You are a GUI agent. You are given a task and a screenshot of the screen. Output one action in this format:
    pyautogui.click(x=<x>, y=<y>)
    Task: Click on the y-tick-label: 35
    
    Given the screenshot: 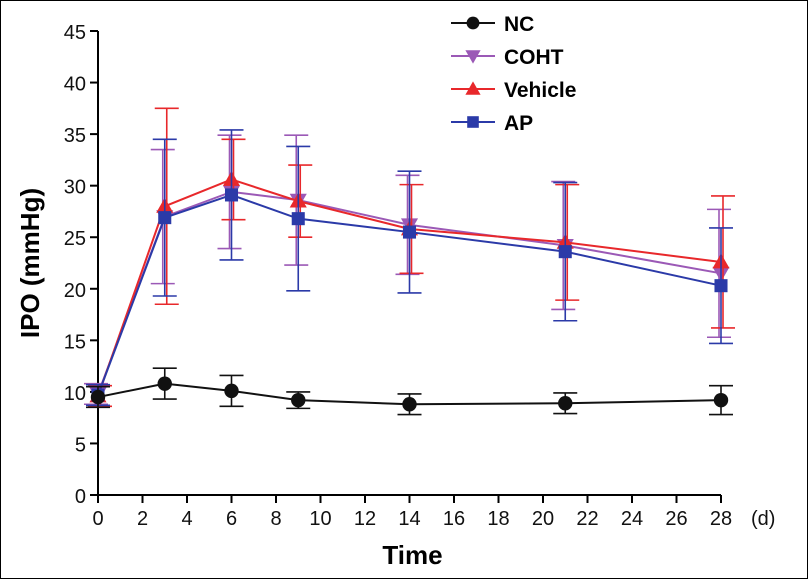 What is the action you would take?
    pyautogui.click(x=75, y=136)
    